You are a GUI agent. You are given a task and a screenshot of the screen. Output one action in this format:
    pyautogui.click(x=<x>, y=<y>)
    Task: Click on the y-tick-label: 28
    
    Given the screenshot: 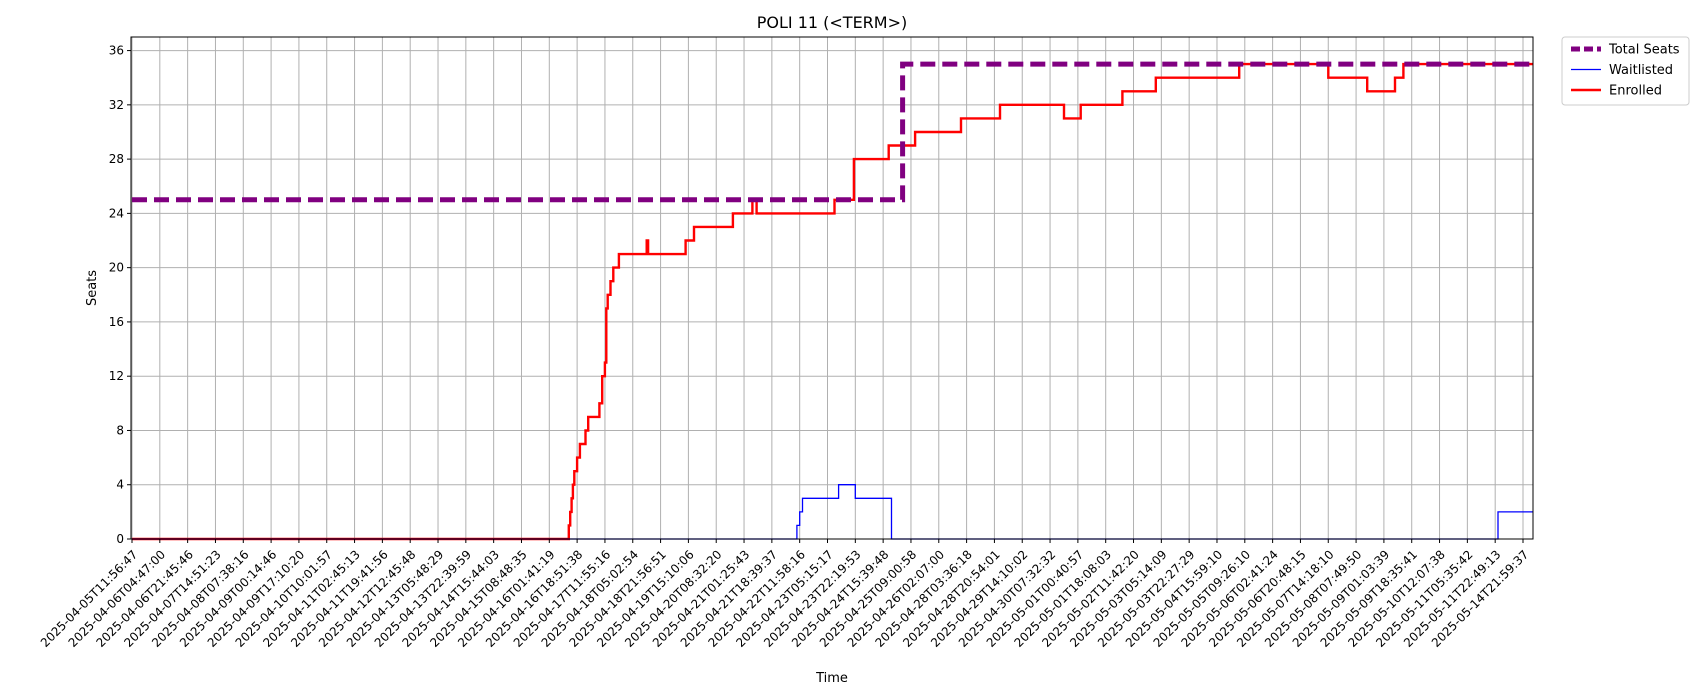 What is the action you would take?
    pyautogui.click(x=116, y=159)
    